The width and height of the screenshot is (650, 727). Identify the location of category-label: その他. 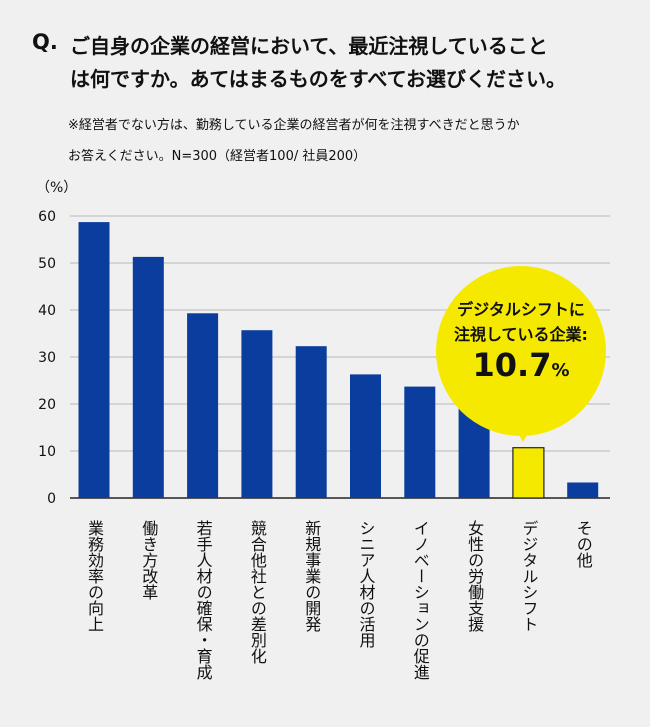
(583, 544).